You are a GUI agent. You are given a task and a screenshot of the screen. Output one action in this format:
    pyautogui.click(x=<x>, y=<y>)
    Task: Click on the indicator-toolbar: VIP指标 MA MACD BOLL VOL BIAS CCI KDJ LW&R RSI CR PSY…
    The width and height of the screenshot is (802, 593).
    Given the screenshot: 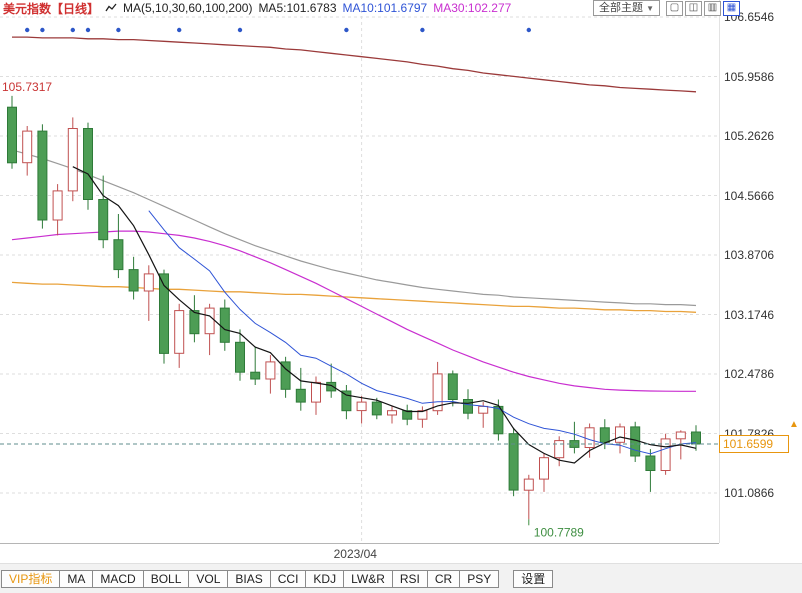 What is the action you would take?
    pyautogui.click(x=401, y=578)
    